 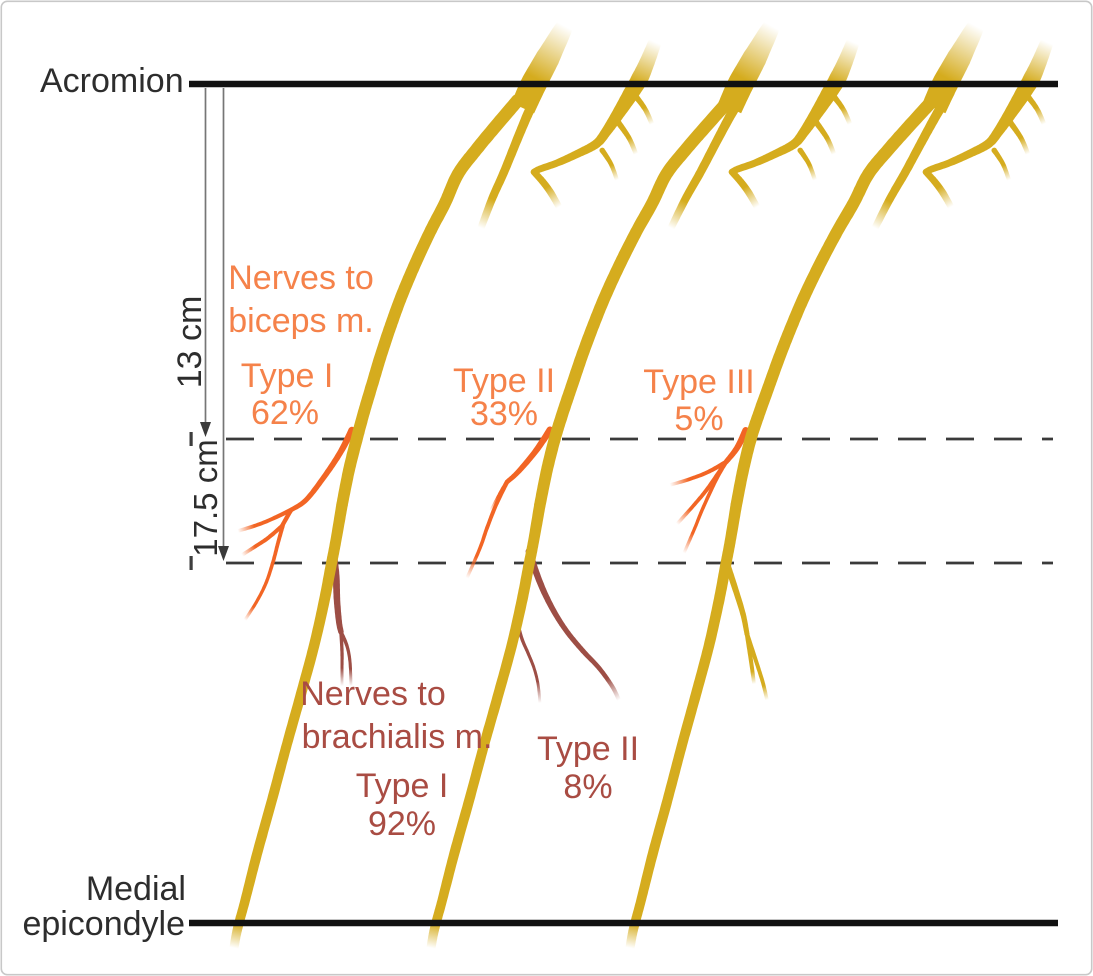 I want to click on svg-text: biceps m., so click(x=301, y=321).